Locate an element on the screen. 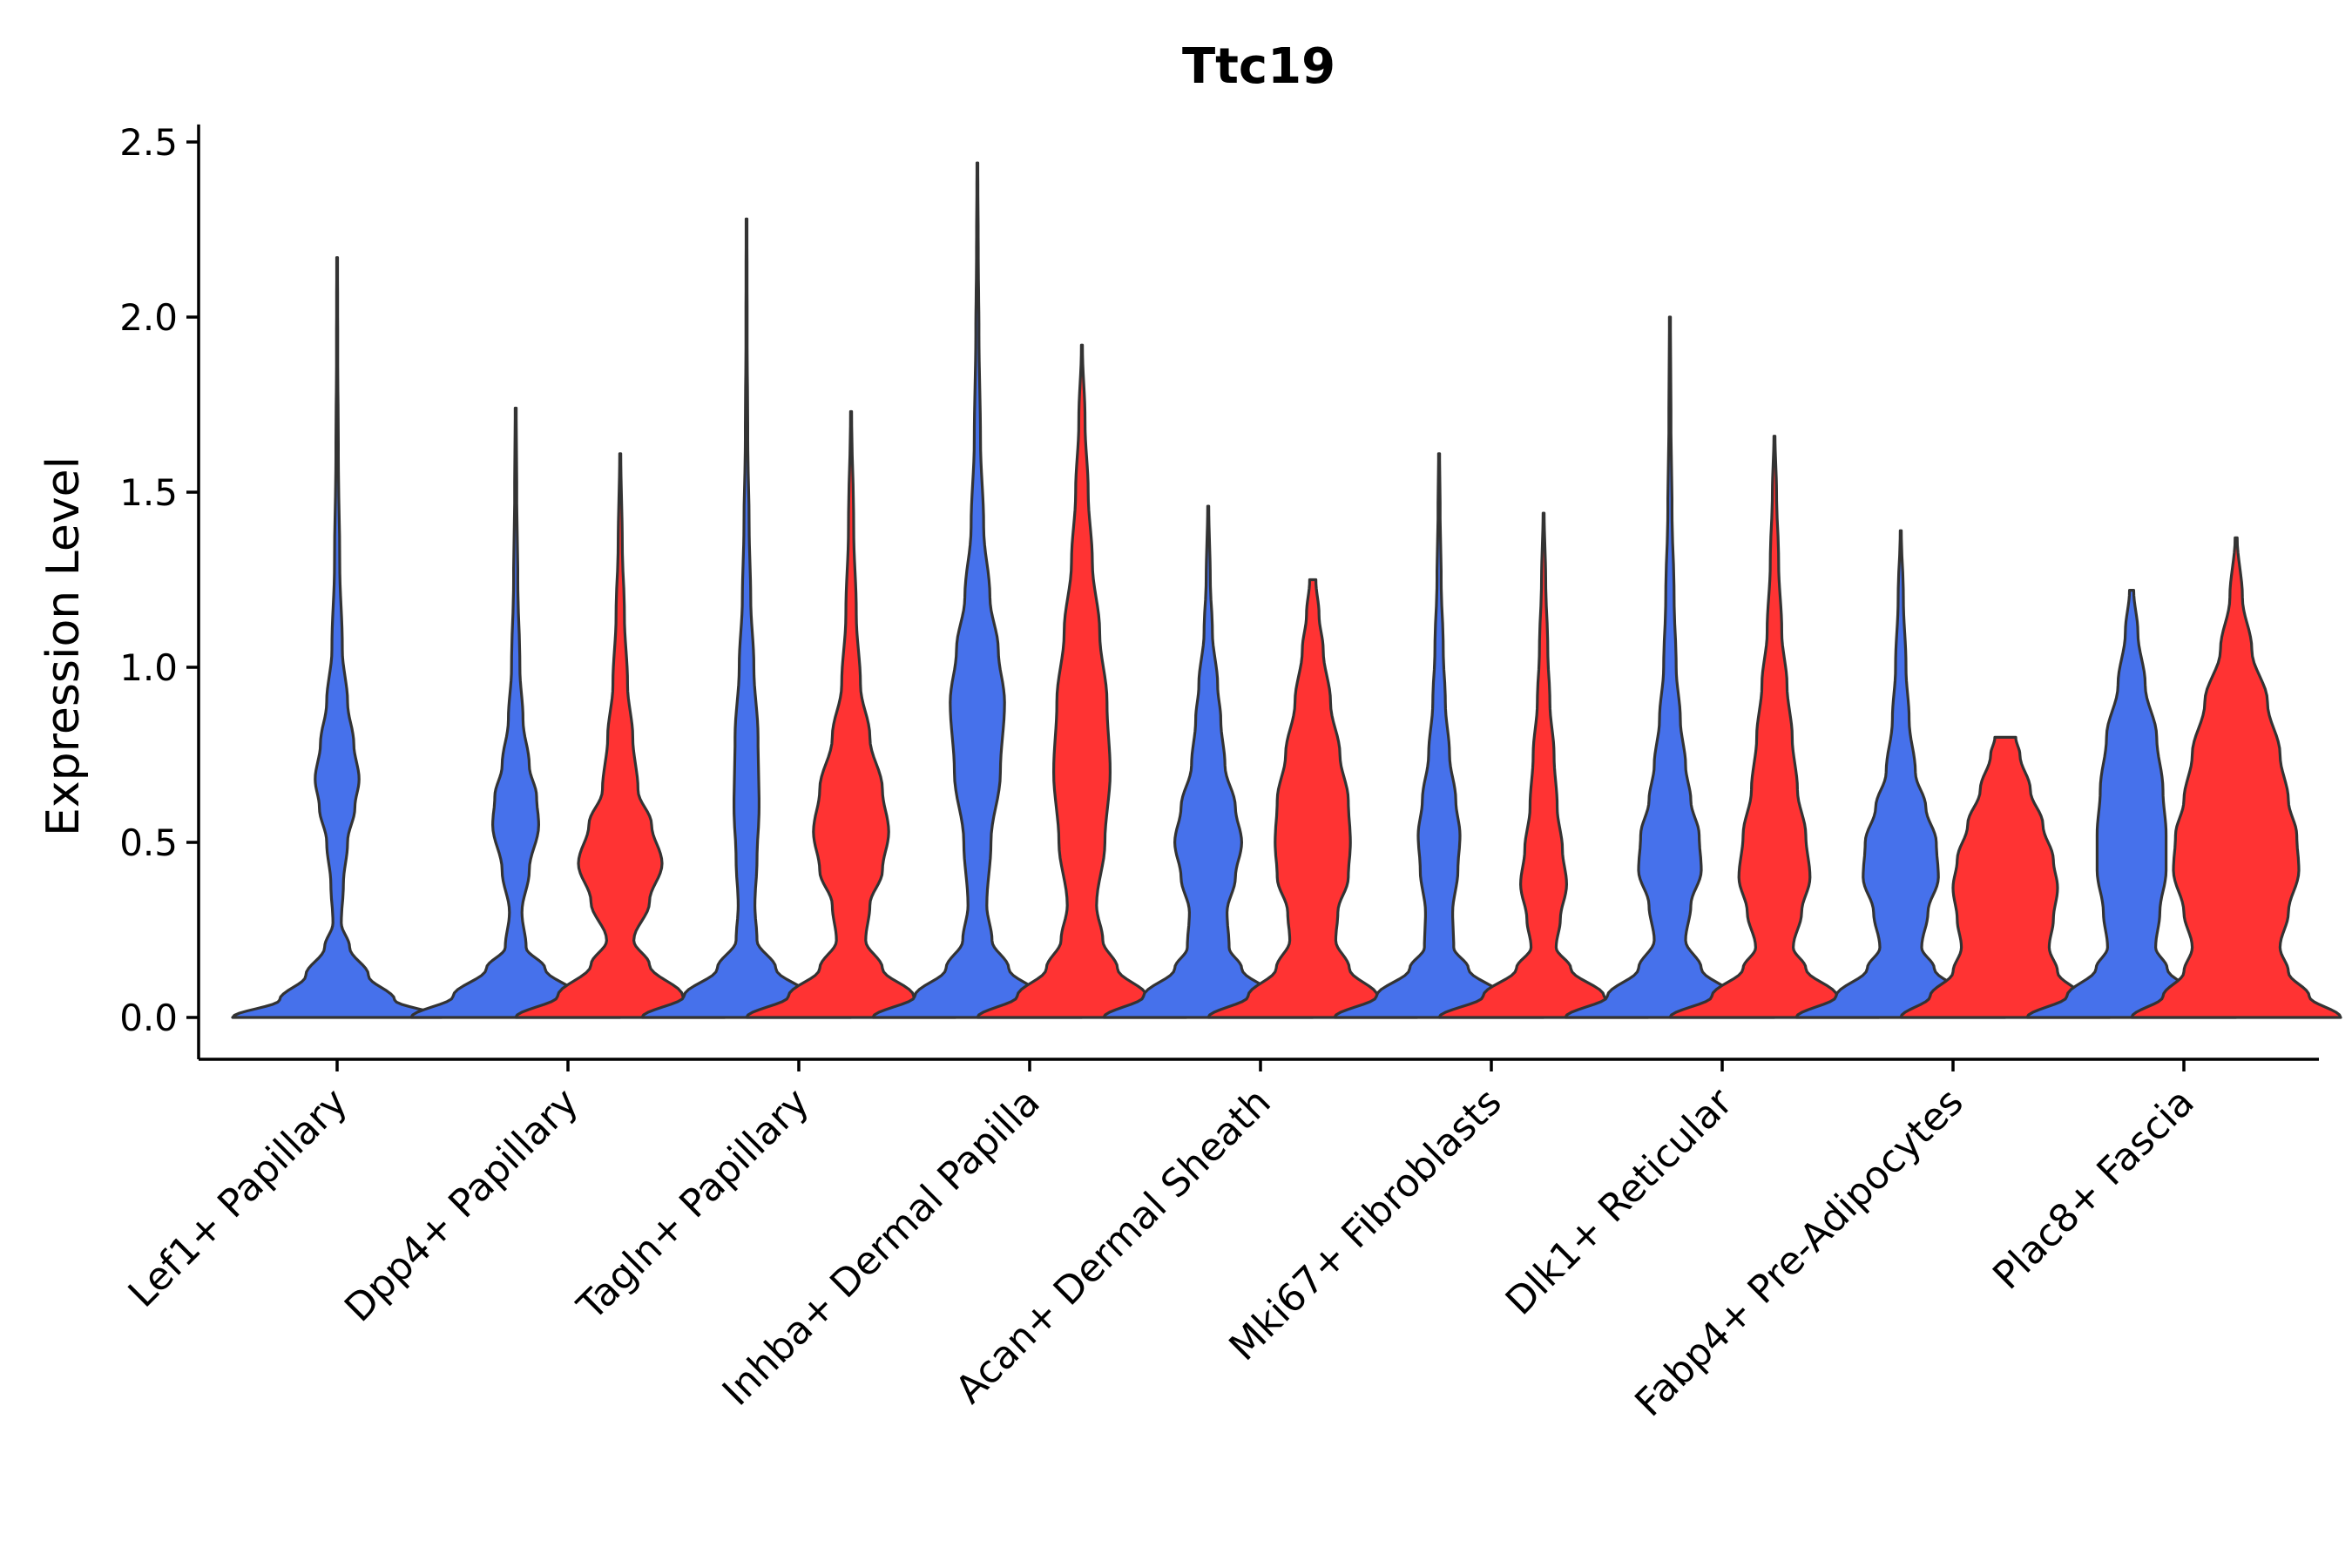 The width and height of the screenshot is (2352, 1568). chart-title: Ttc19 is located at coordinates (1258, 66).